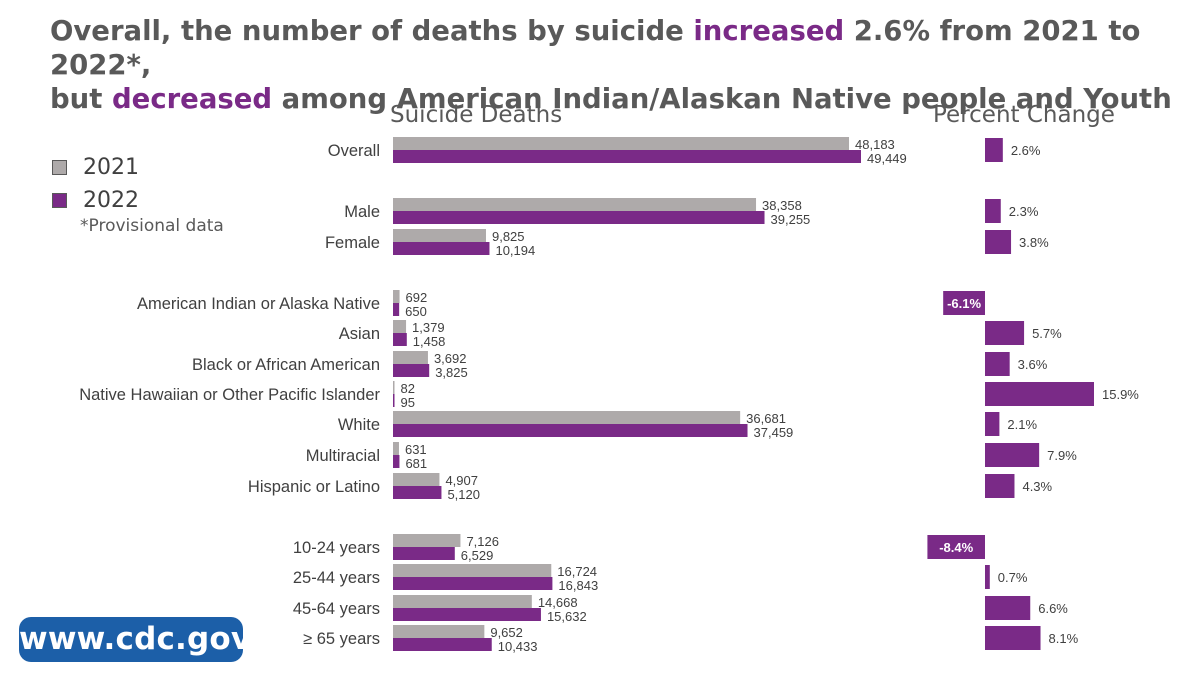 Image resolution: width=1200 pixels, height=675 pixels. Describe the element at coordinates (341, 639) in the screenshot. I see `category-label-ge-65-years: ≥ 65 years` at that location.